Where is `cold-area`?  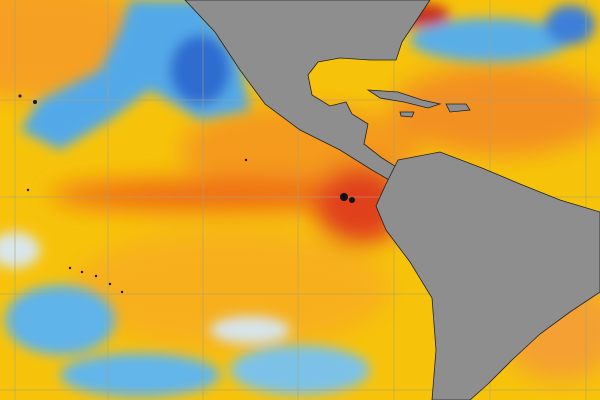 cold-area is located at coordinates (200, 70).